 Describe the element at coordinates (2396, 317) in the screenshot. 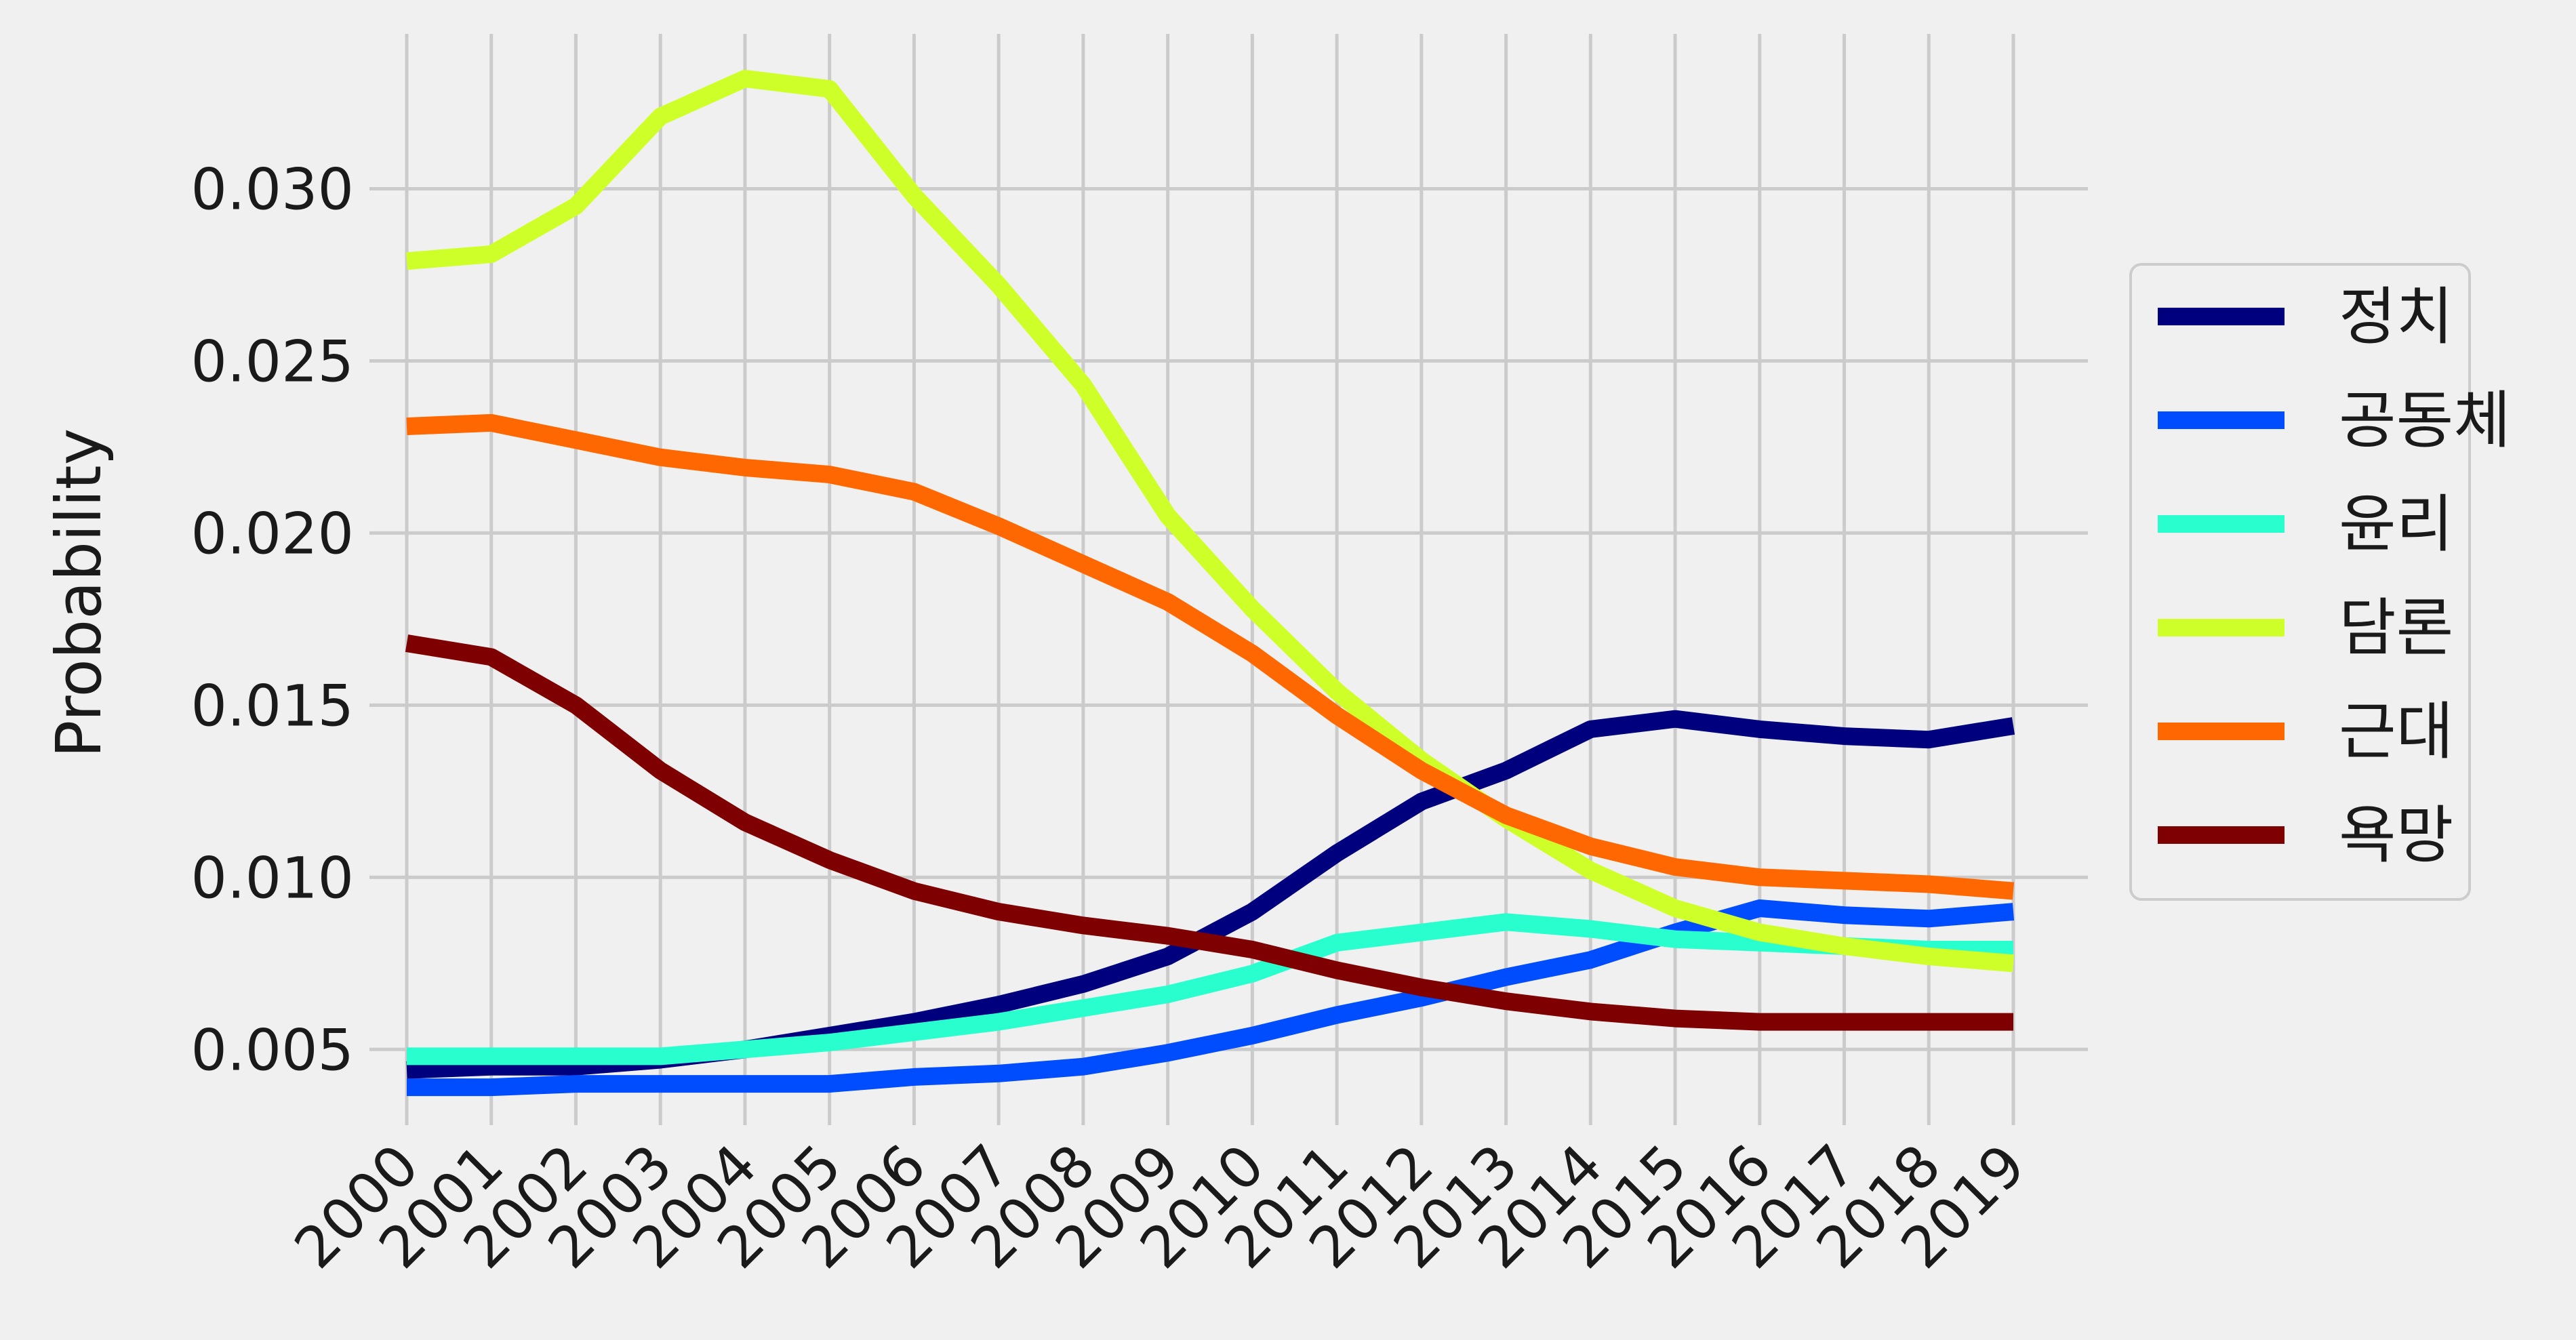

I see `legend-label: 정치` at that location.